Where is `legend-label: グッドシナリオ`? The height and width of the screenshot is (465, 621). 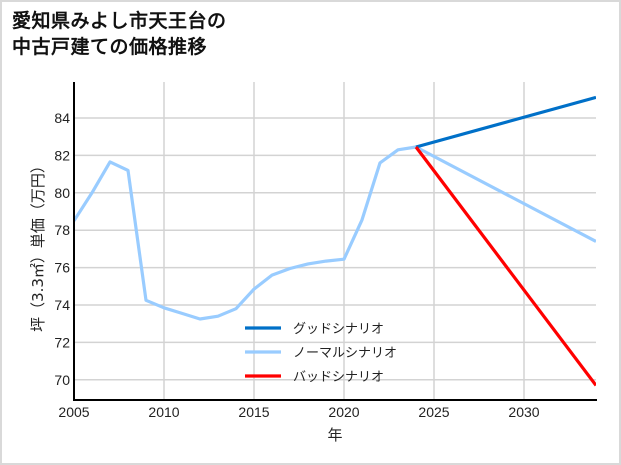 legend-label: グッドシナリオ is located at coordinates (338, 329).